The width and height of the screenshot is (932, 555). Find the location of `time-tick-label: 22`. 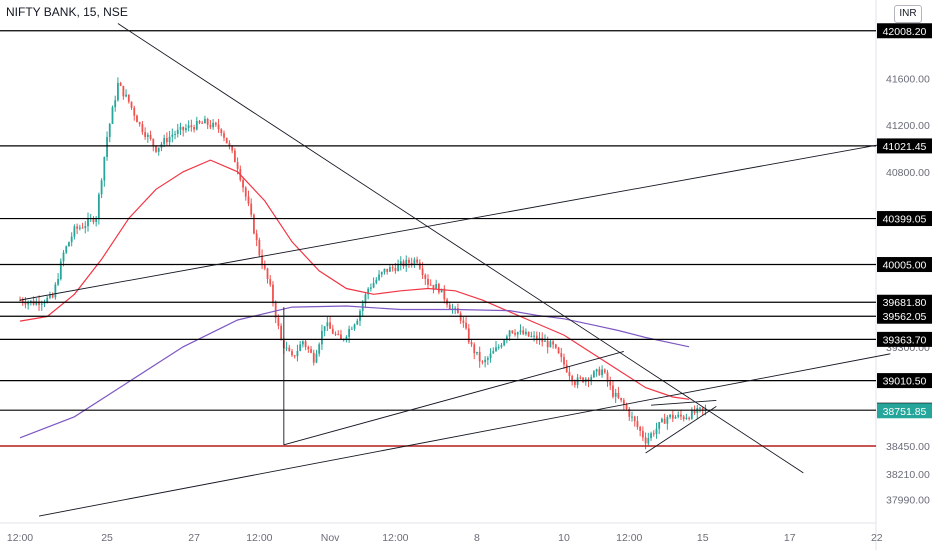

time-tick-label: 22 is located at coordinates (877, 538).